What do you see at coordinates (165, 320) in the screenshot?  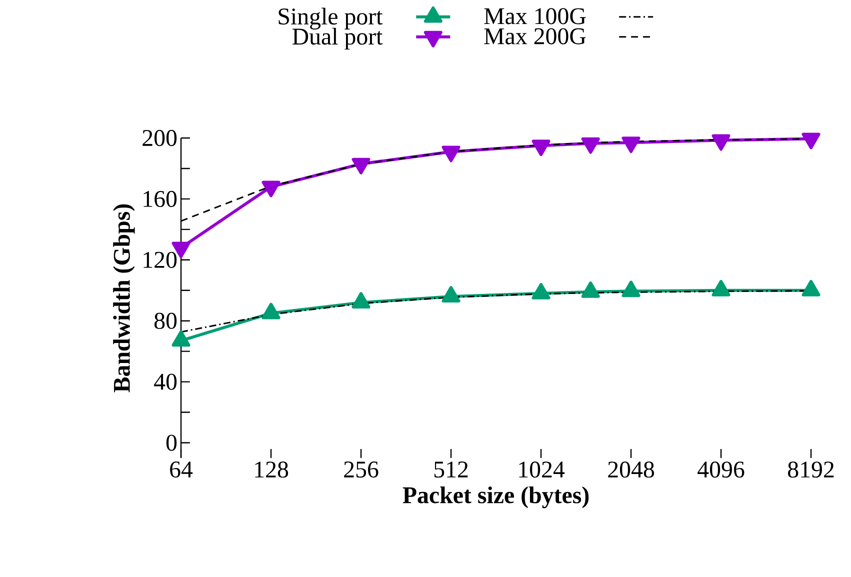 I see `y-tick-label: 80` at bounding box center [165, 320].